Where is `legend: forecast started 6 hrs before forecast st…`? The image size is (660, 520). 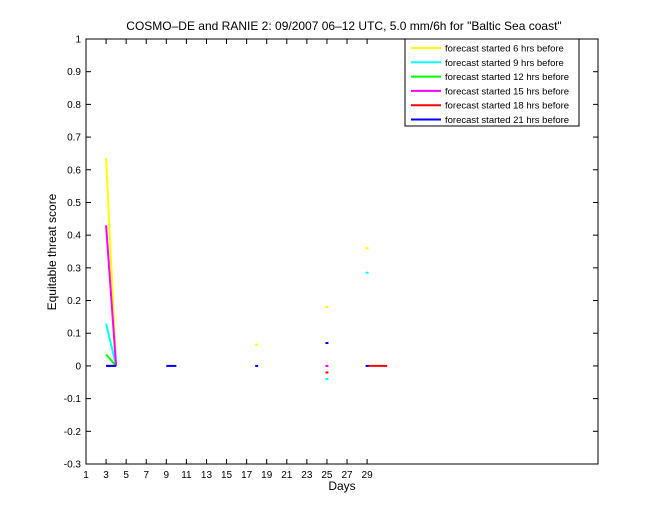
legend: forecast started 6 hrs before forecast st… is located at coordinates (492, 82).